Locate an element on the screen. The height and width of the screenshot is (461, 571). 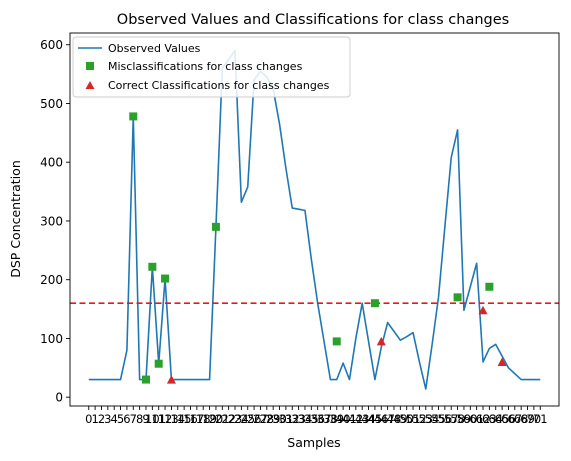
x-tick-label: 0 is located at coordinates (88, 419).